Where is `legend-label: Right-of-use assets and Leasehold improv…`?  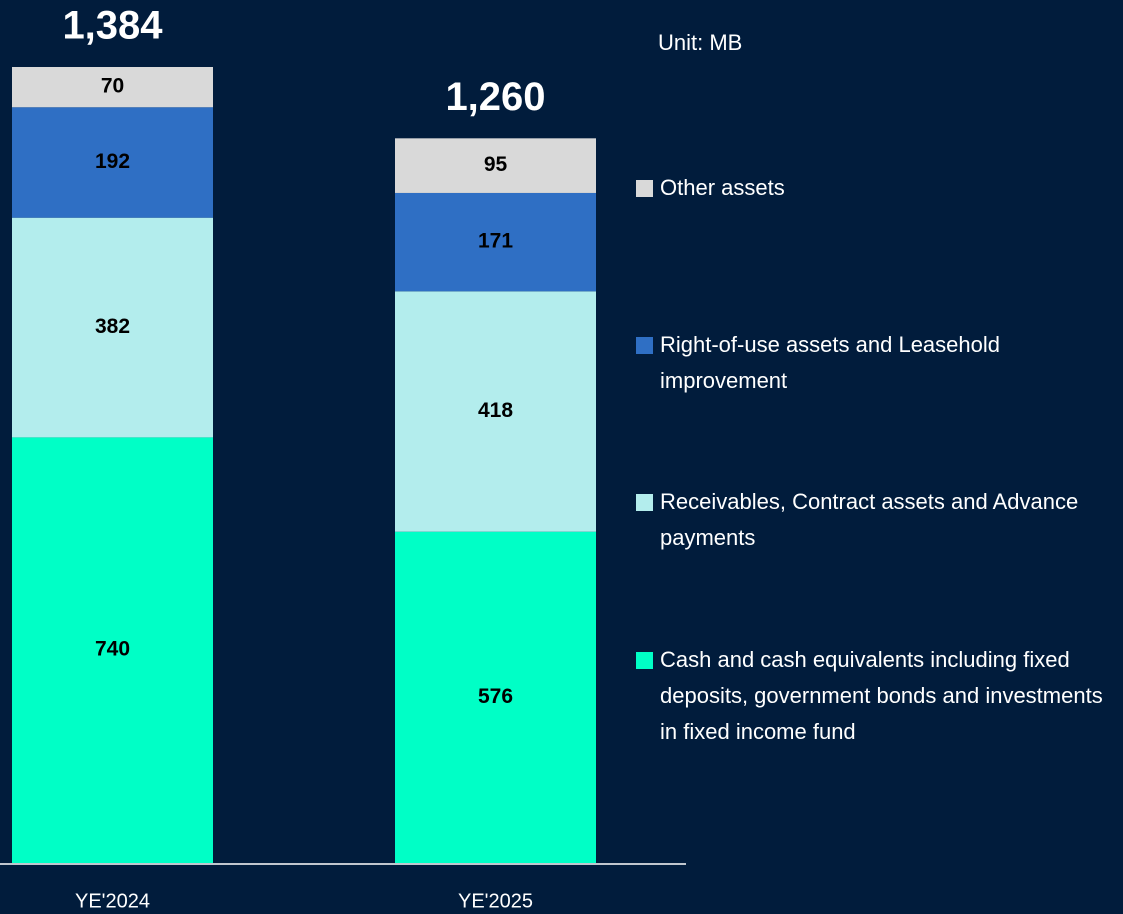 legend-label: Right-of-use assets and Leasehold improv… is located at coordinates (830, 362).